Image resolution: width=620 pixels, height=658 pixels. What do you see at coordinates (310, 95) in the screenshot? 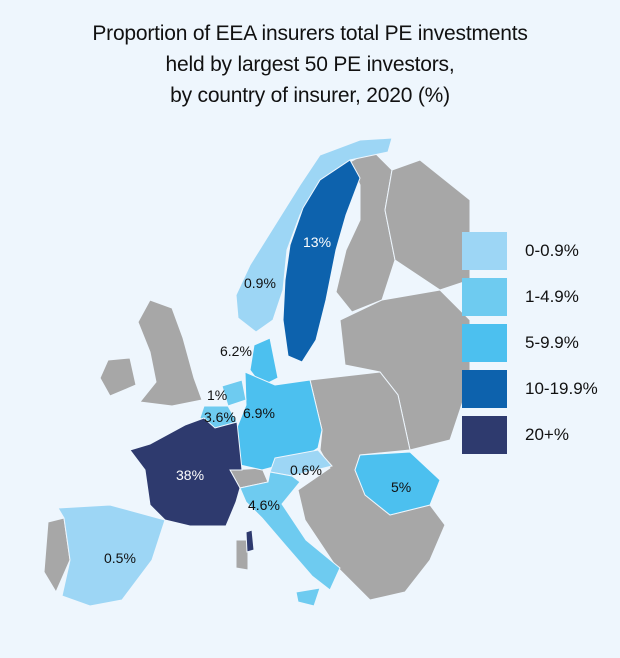
I see `title-line-3: by country of insurer, 2020 (%)` at bounding box center [310, 95].